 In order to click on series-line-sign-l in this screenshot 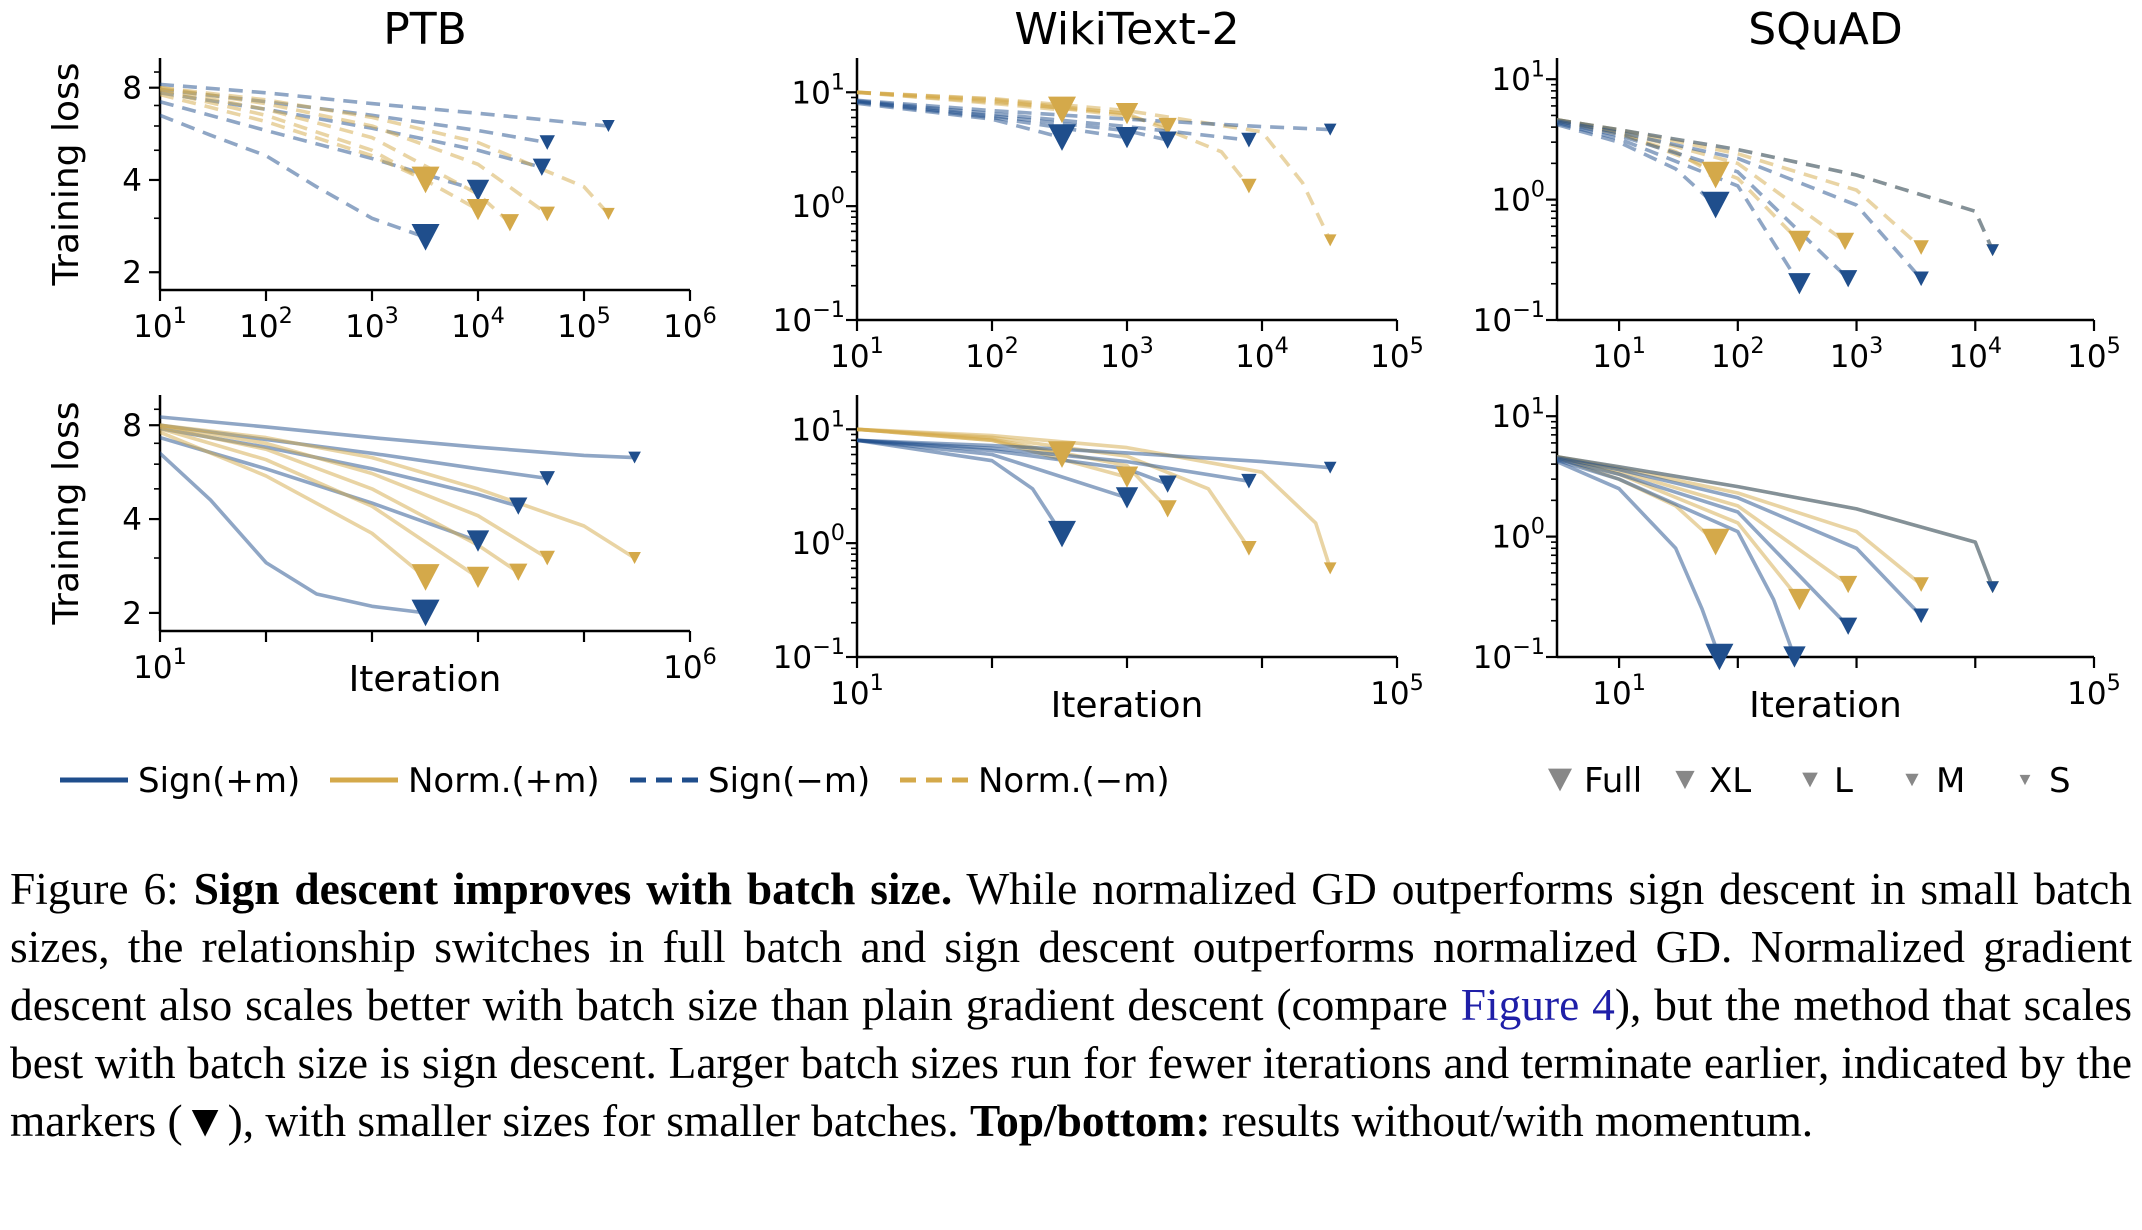, I will do `click(1703, 543)`.